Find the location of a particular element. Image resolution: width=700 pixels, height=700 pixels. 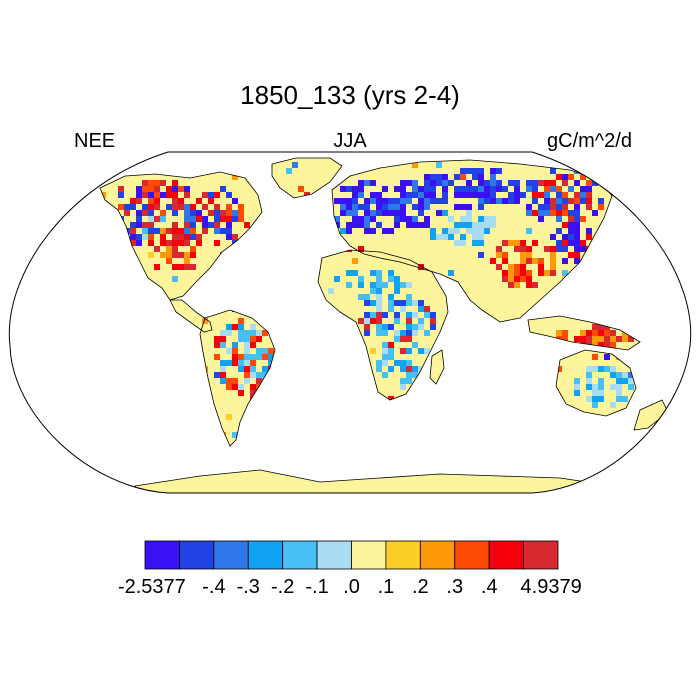

colorbar-tick-label: -.2 is located at coordinates (282, 587).